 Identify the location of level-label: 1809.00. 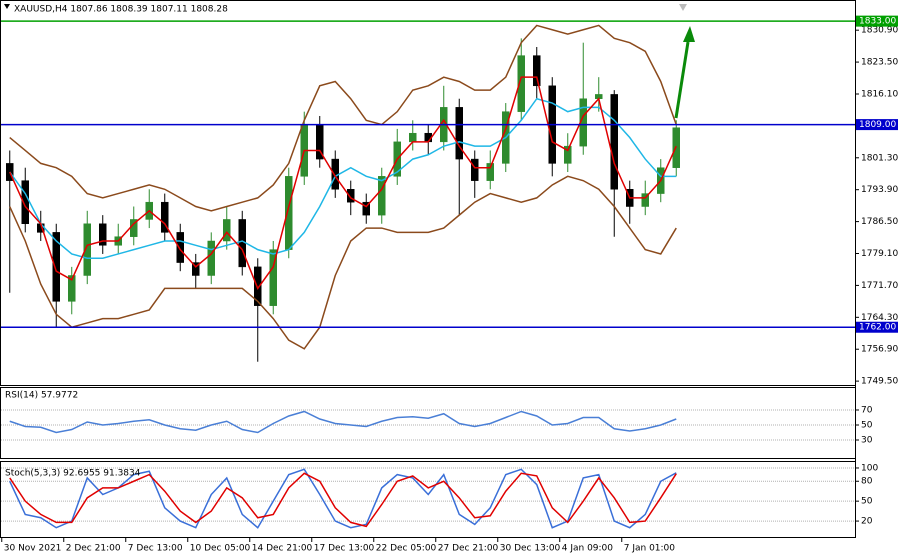
(877, 125).